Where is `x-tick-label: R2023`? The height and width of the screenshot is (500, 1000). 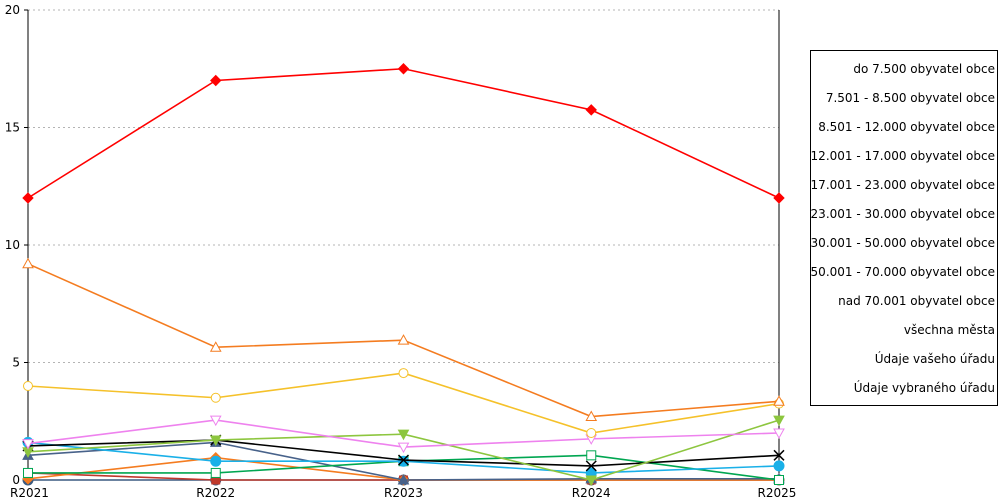
x-tick-label: R2023 is located at coordinates (403, 493).